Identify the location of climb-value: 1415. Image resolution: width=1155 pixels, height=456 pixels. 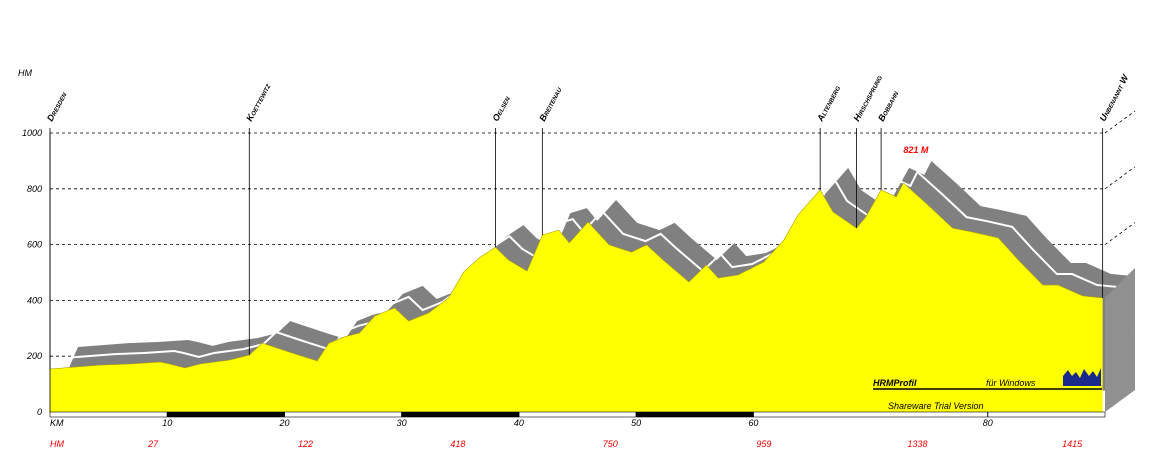
(1072, 444).